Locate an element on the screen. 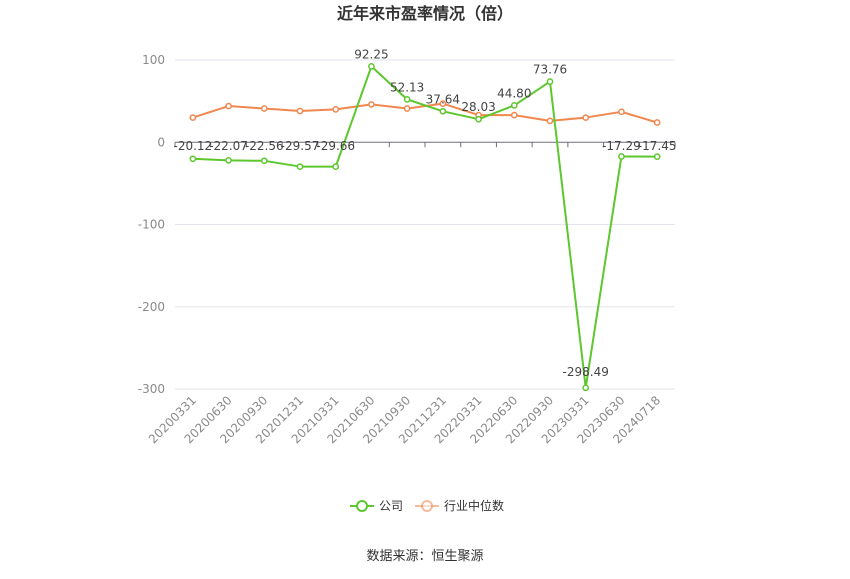 This screenshot has height=579, width=850. data-label: 28.03 is located at coordinates (478, 107).